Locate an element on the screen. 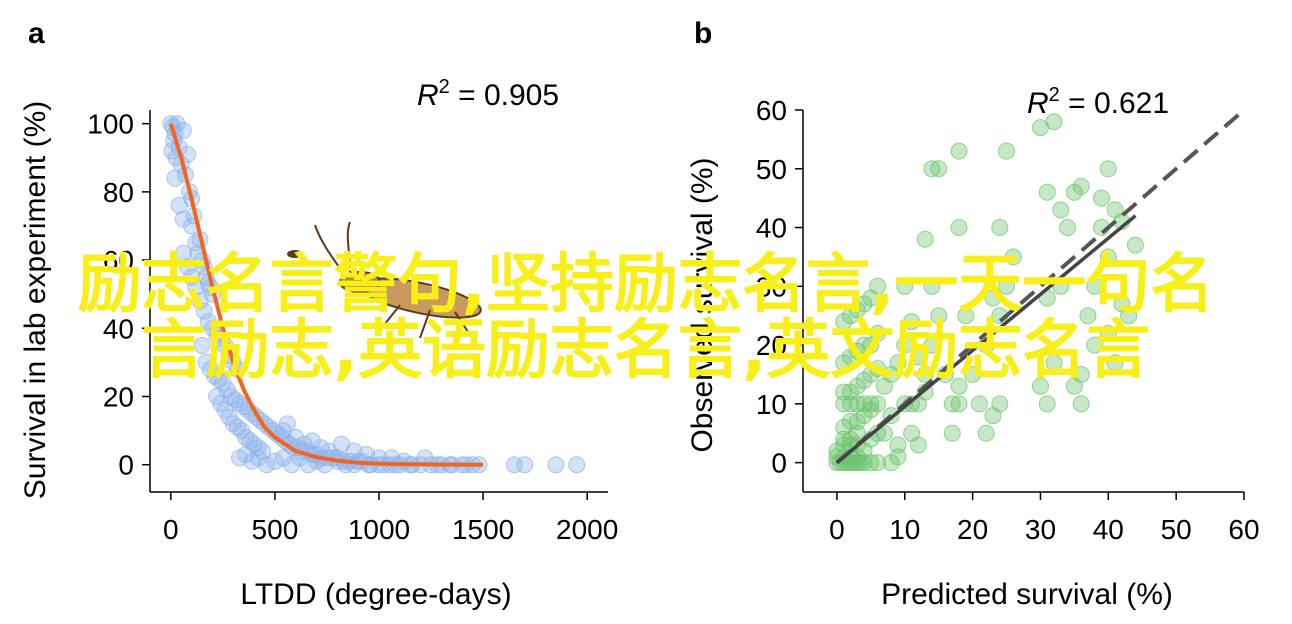 The image size is (1292, 624). x-tick-label: 60 is located at coordinates (1243, 529).